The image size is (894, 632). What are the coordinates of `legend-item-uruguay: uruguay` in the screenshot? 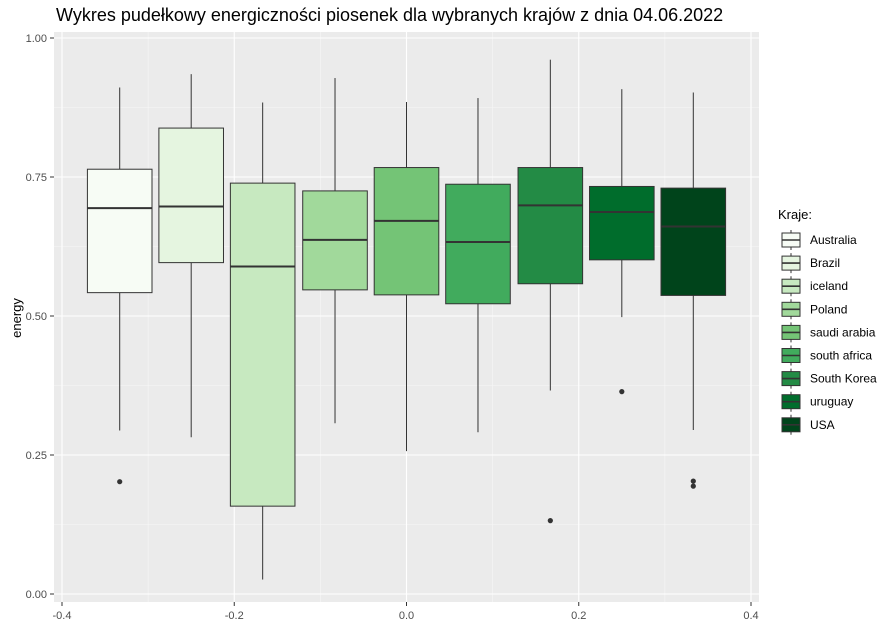 It's located at (817, 401).